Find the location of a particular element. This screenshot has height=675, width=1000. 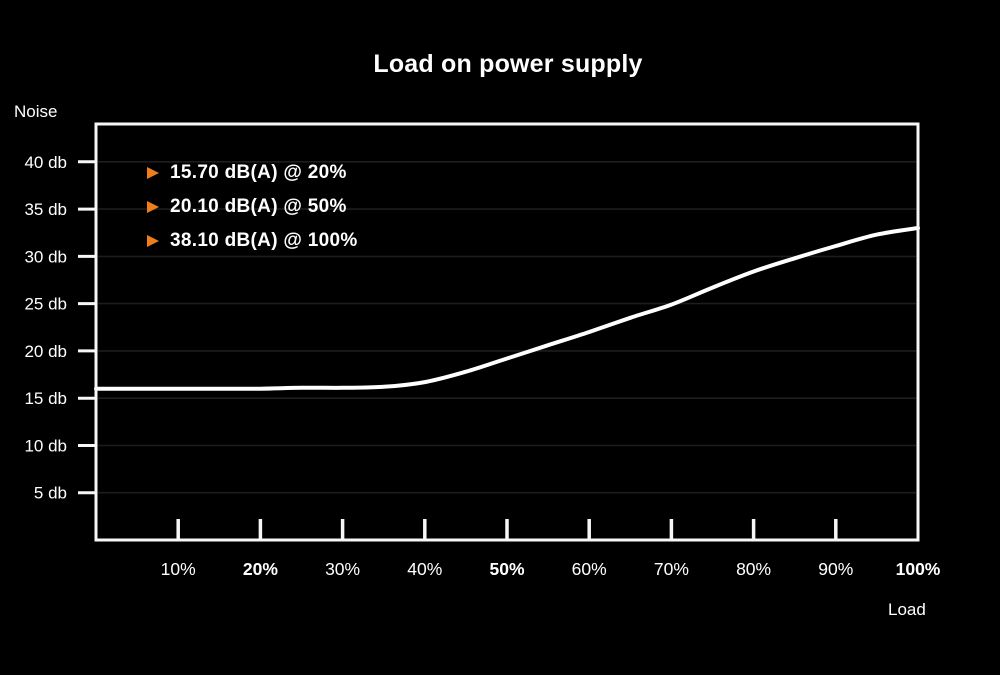

x-axis-title: Load is located at coordinates (907, 609).